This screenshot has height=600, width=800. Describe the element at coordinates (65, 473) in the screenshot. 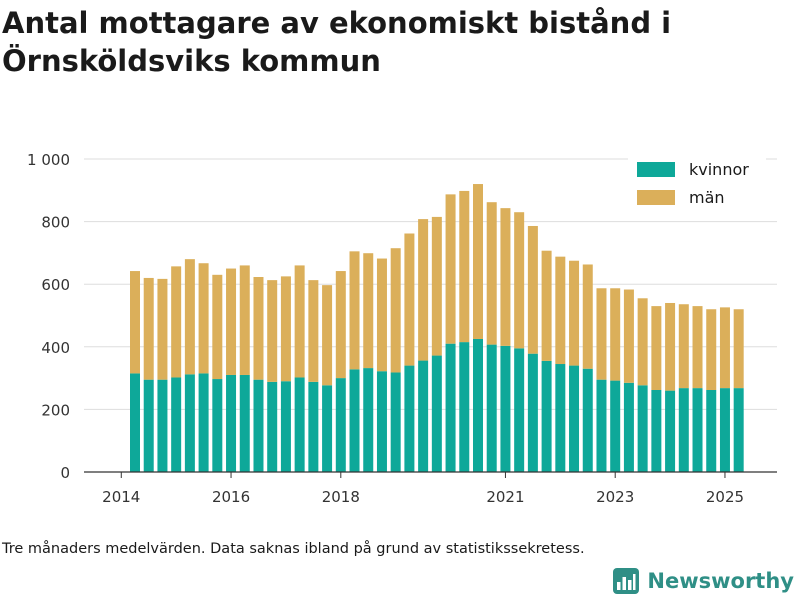

I see `y-tick-label: 0` at that location.